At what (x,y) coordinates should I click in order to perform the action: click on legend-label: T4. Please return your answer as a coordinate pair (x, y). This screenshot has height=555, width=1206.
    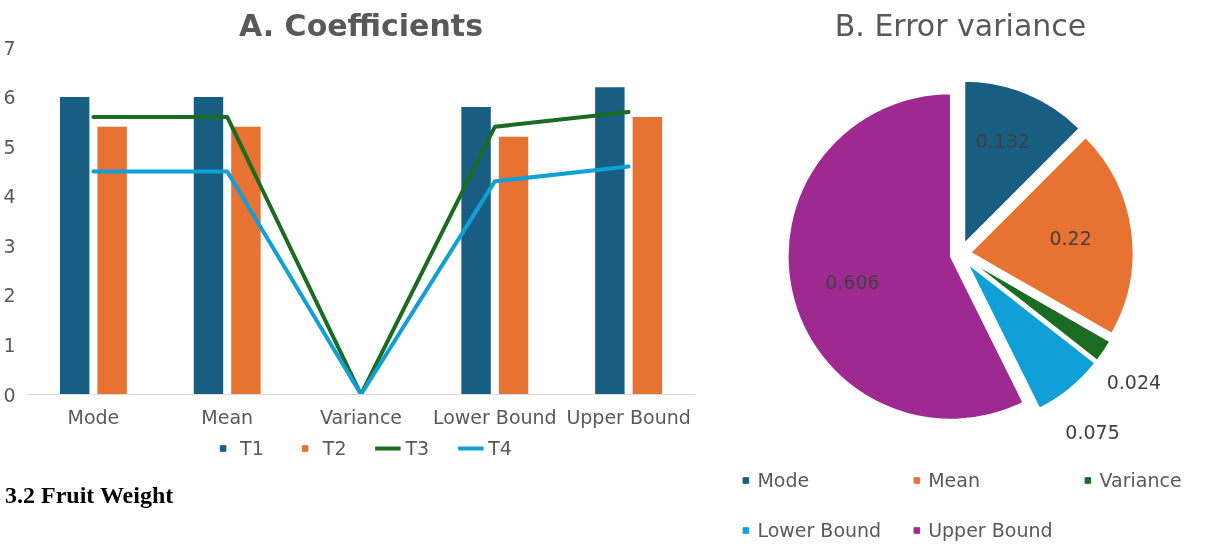
    Looking at the image, I should click on (500, 448).